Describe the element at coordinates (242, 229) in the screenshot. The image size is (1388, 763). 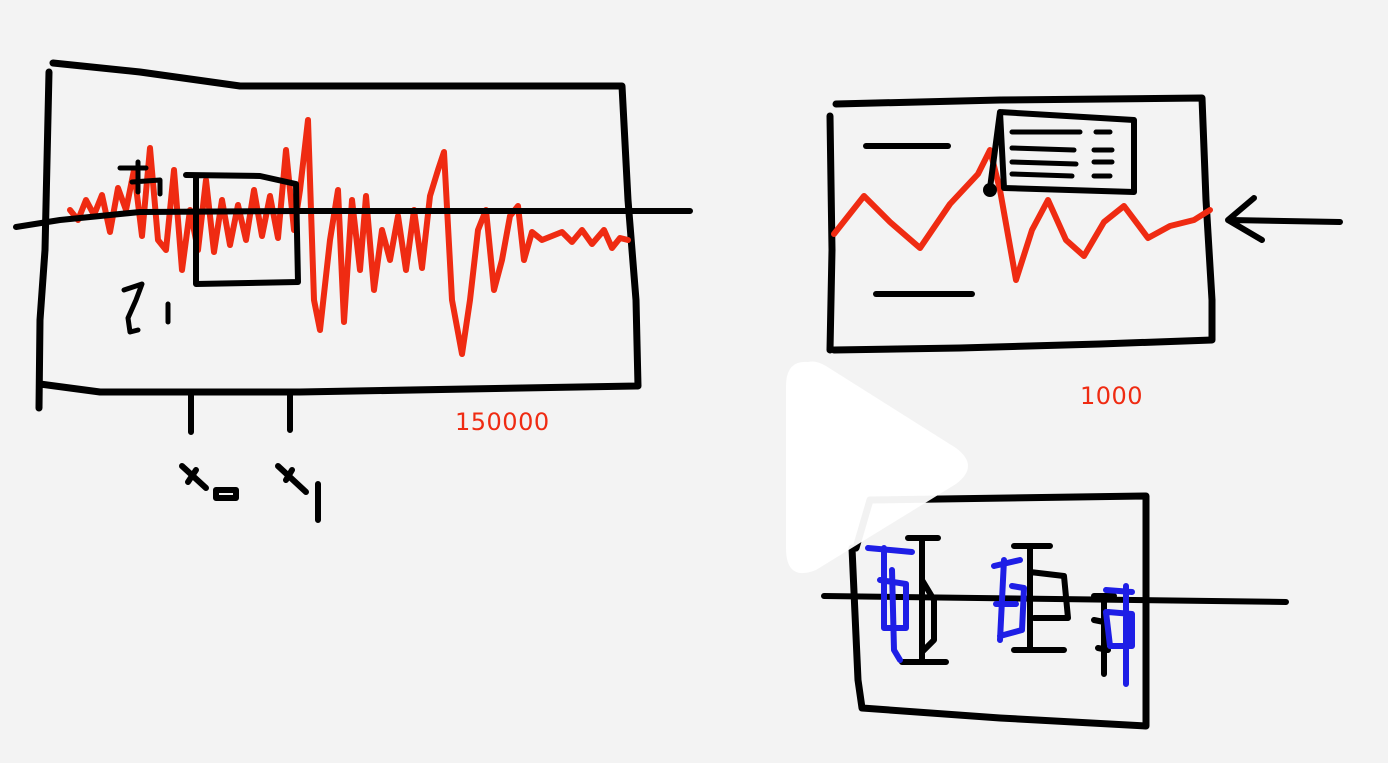
I see `zoom-window` at that location.